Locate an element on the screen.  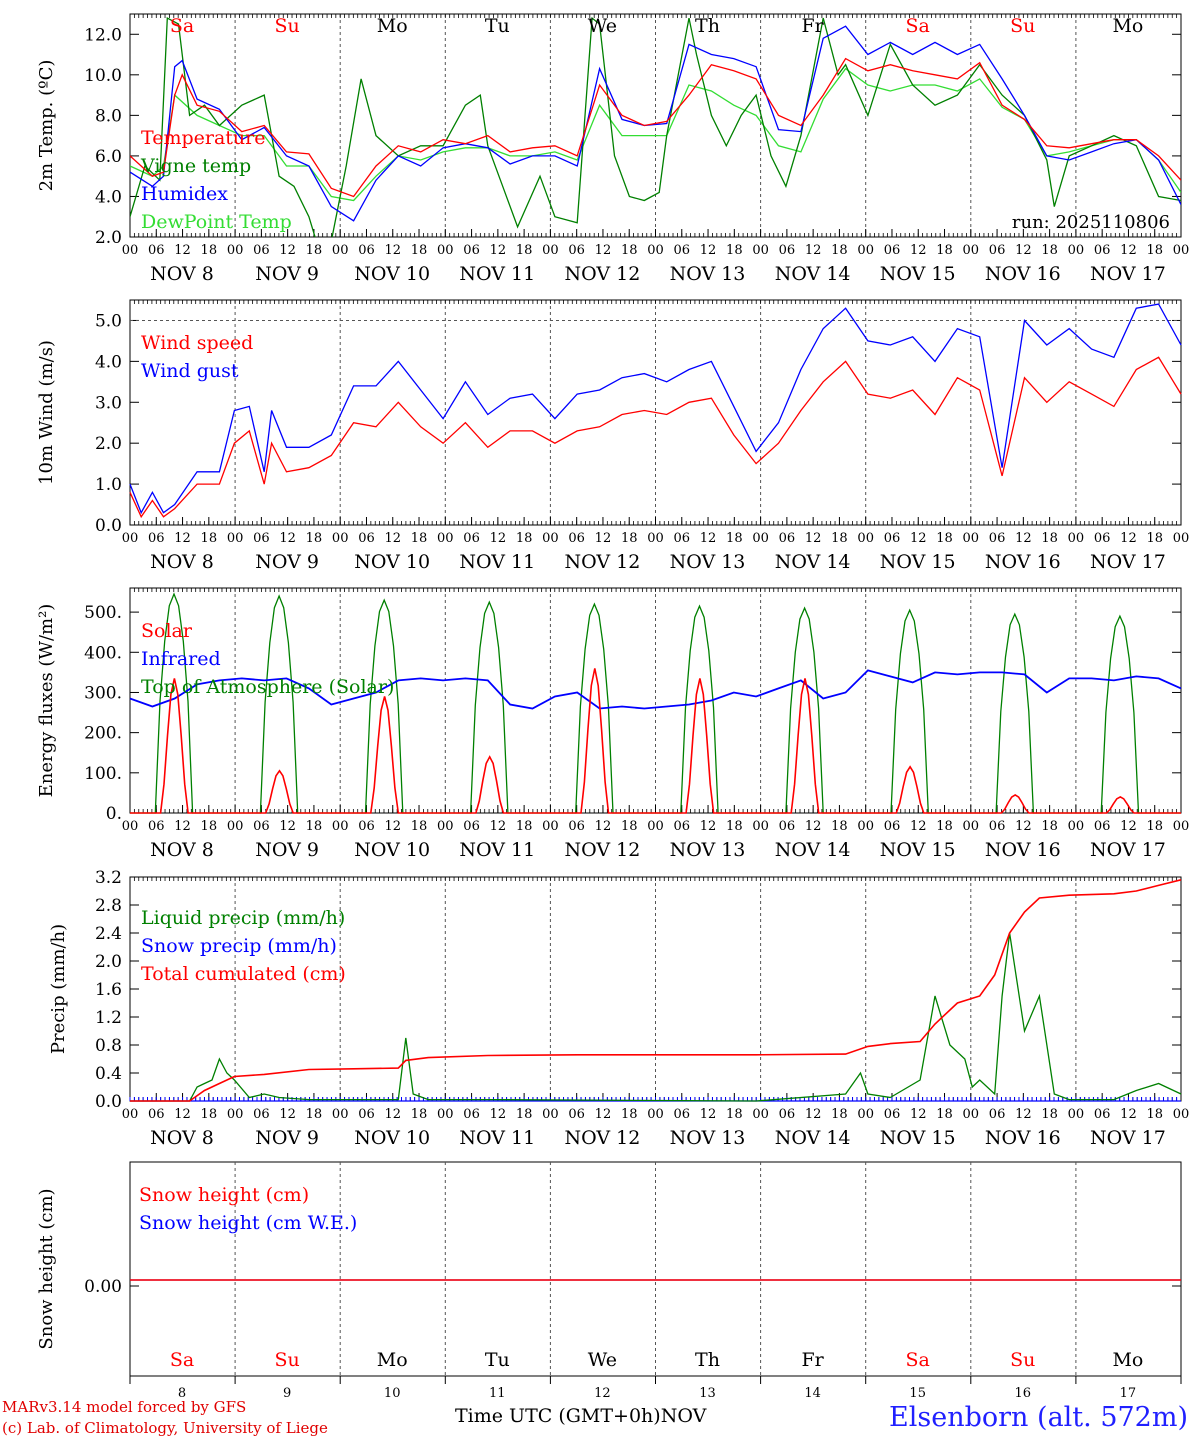
series-wind-speed is located at coordinates (655, 437).